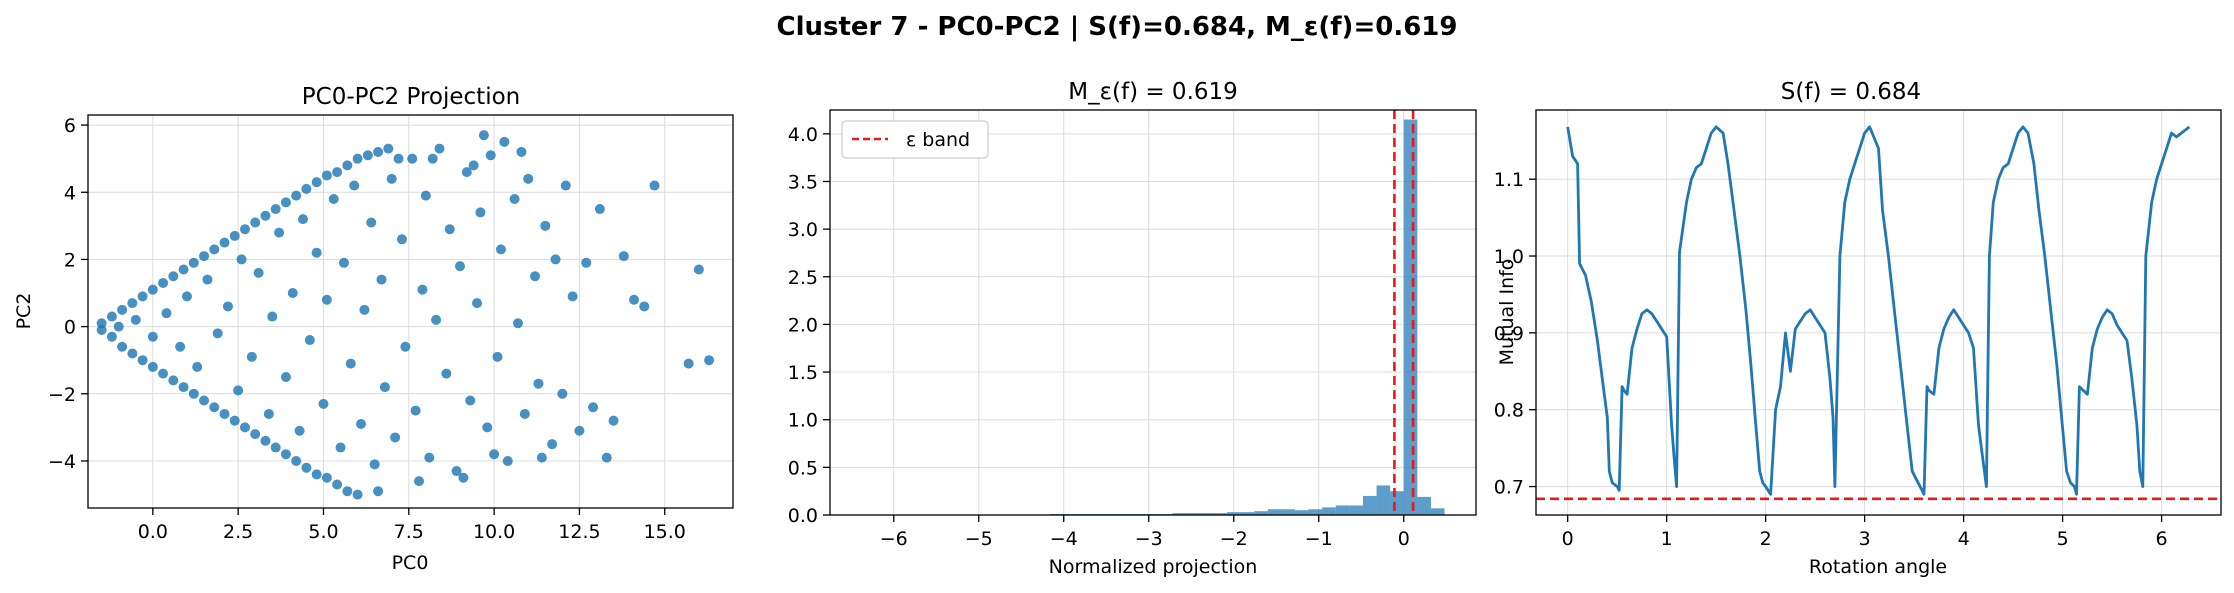  I want to click on y-tick-label: 0.0, so click(803, 516).